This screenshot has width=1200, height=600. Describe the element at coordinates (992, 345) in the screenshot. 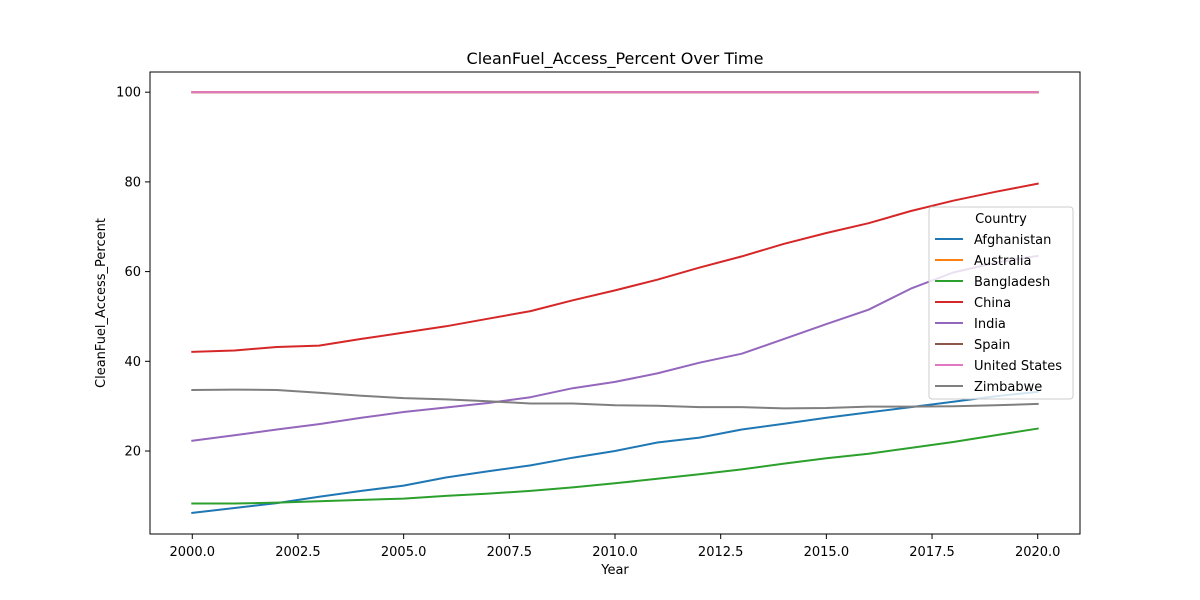

I see `legend-entry-label: Spain` at that location.